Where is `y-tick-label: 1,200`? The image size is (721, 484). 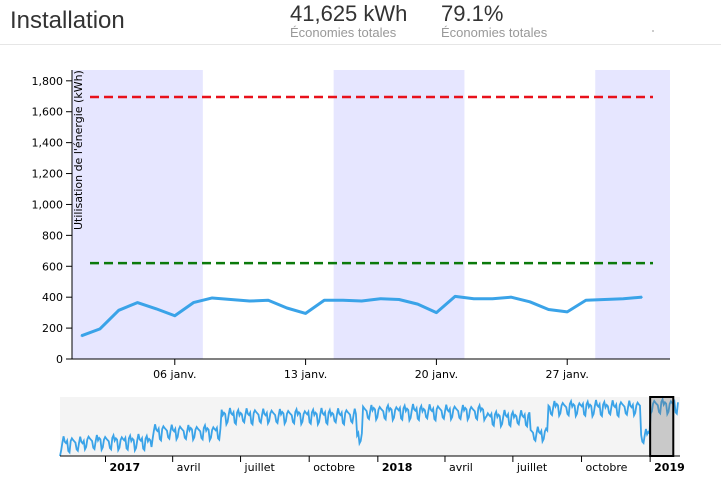 y-tick-label: 1,200 is located at coordinates (48, 174).